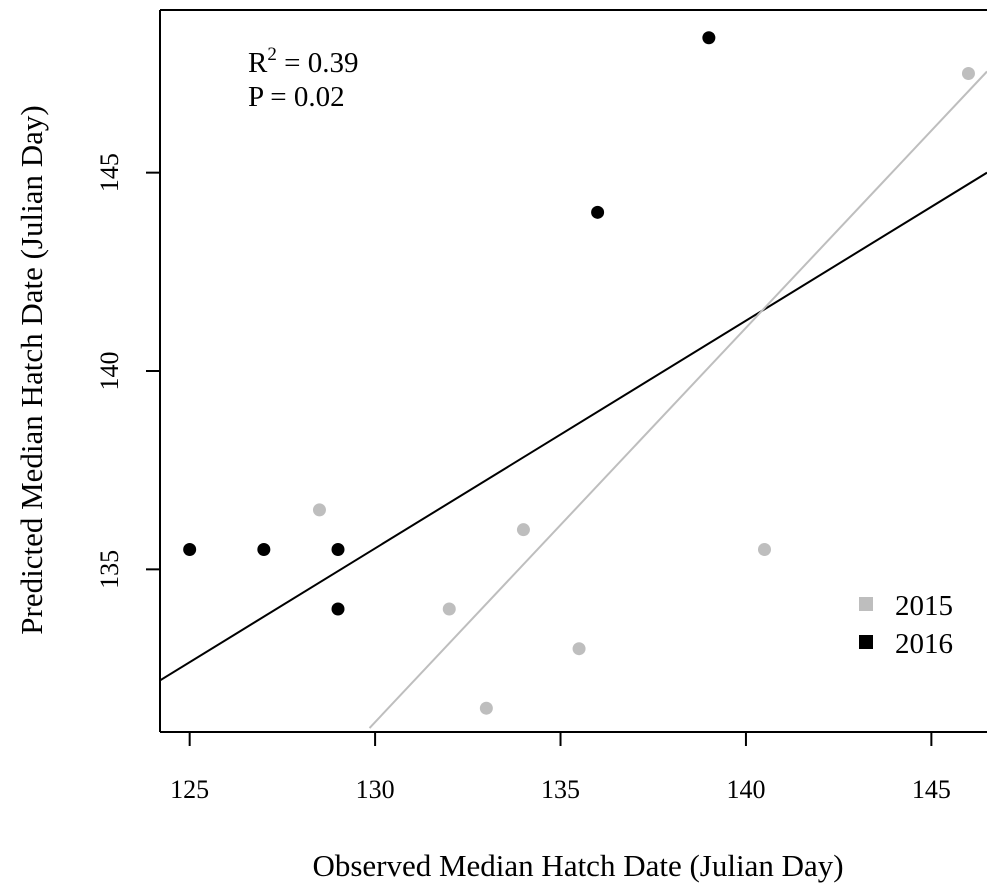  Describe the element at coordinates (272, 54) in the screenshot. I see `r-squared-exponent: 2` at that location.